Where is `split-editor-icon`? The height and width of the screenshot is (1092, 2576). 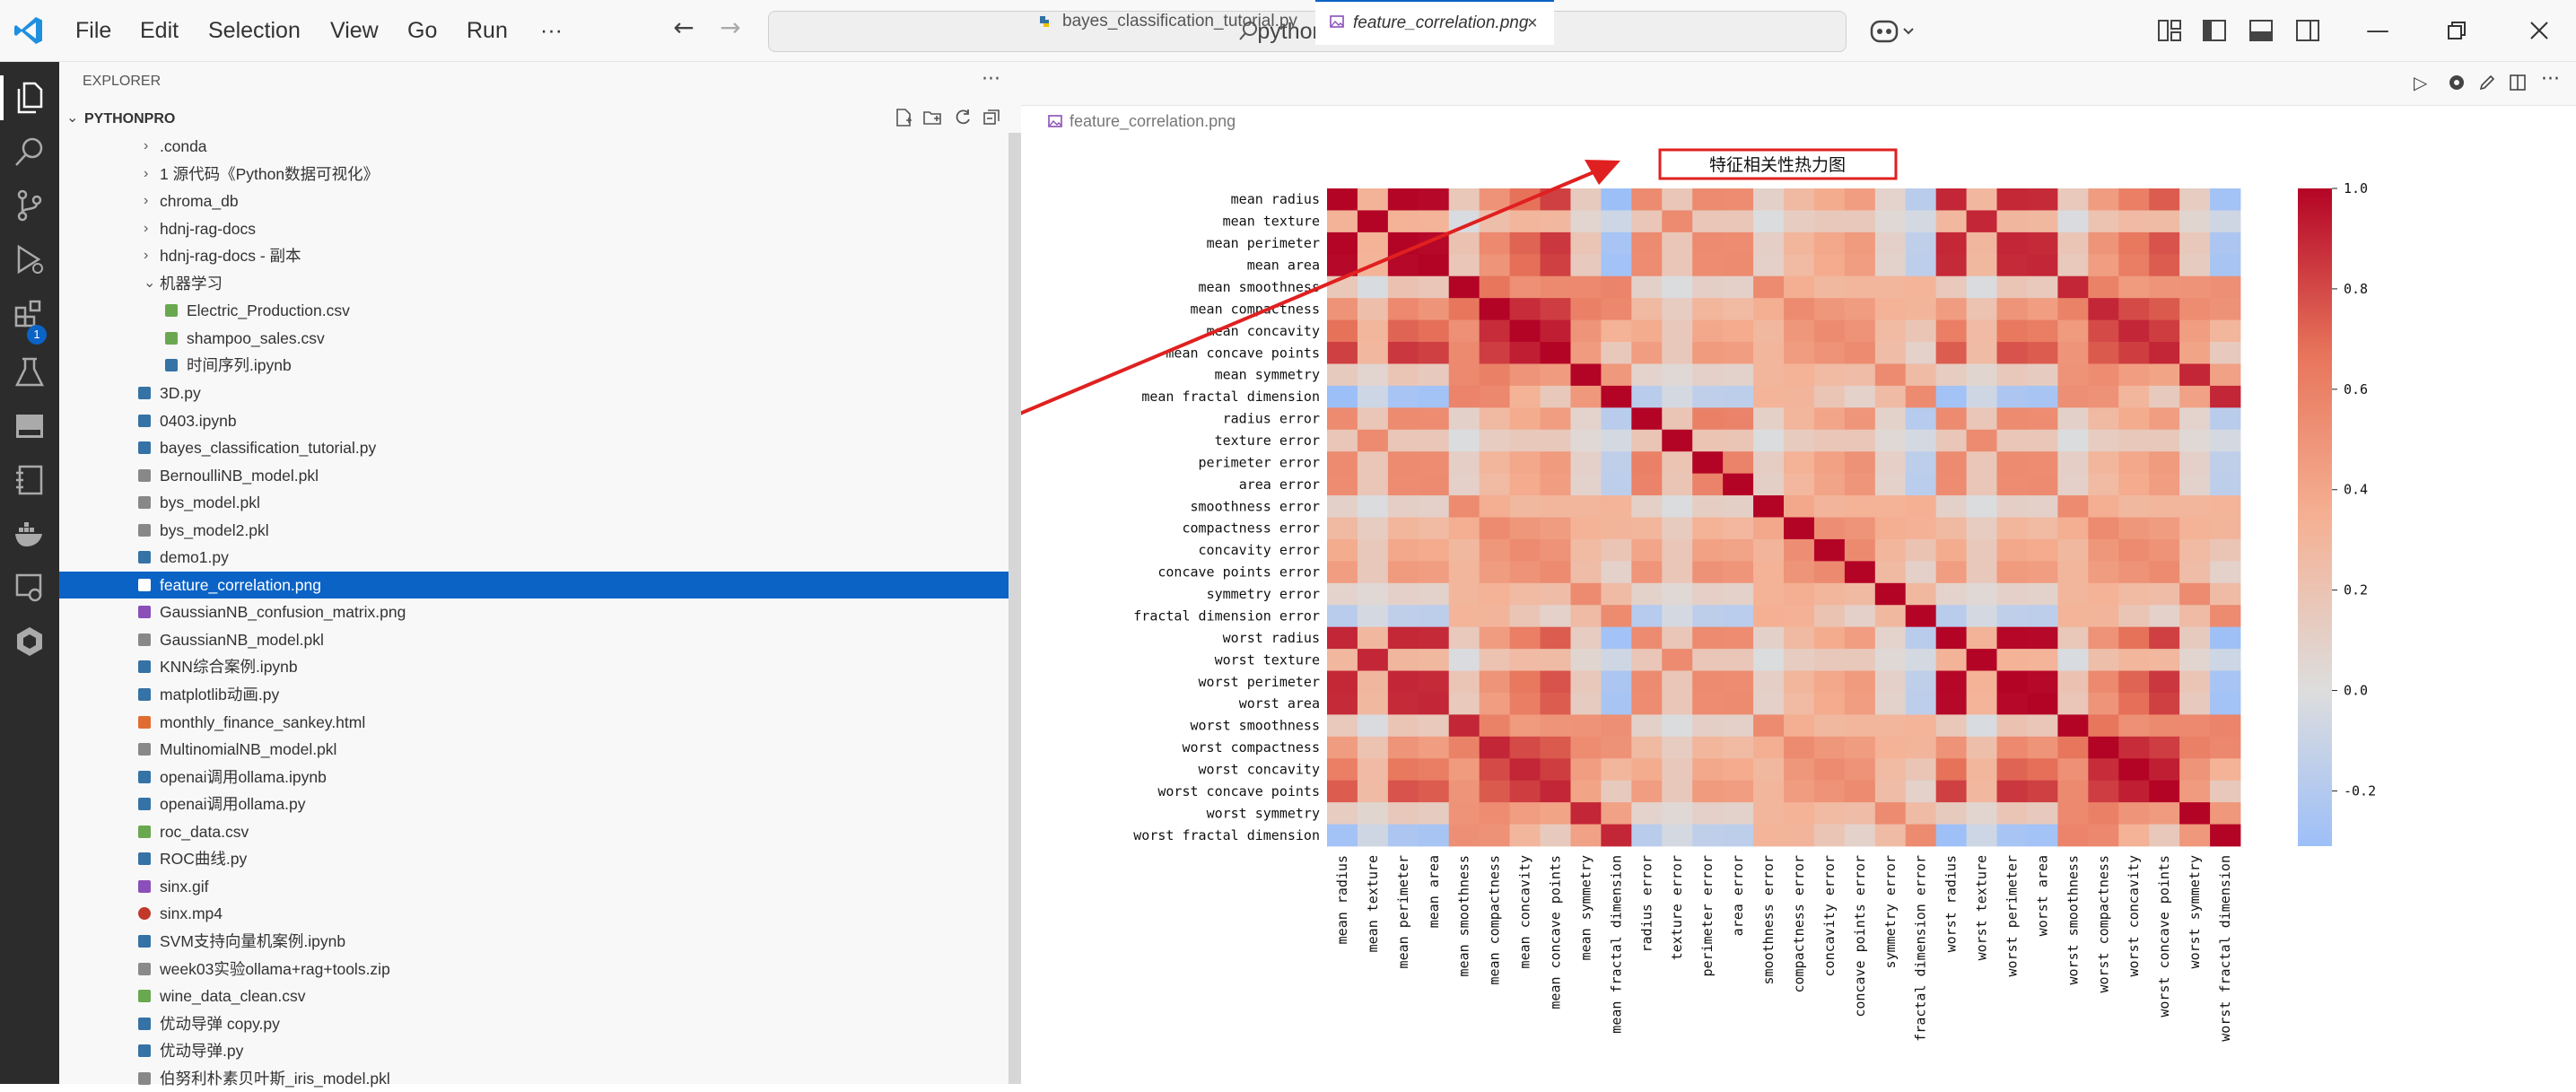 split-editor-icon is located at coordinates (2518, 83).